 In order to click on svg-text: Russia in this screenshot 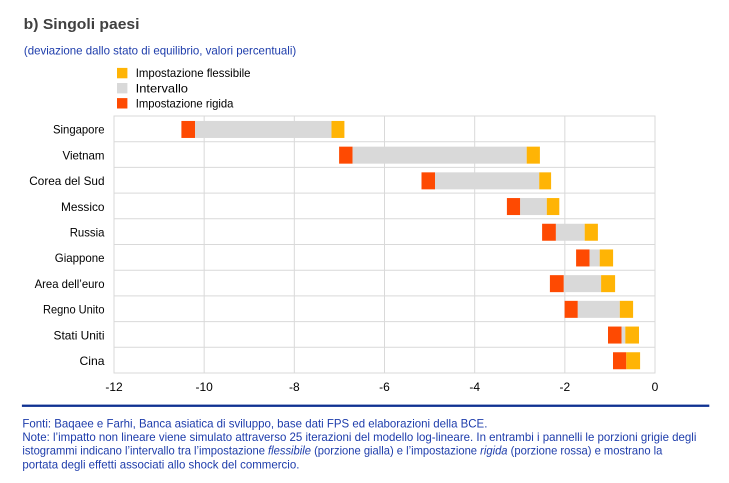, I will do `click(87, 232)`.